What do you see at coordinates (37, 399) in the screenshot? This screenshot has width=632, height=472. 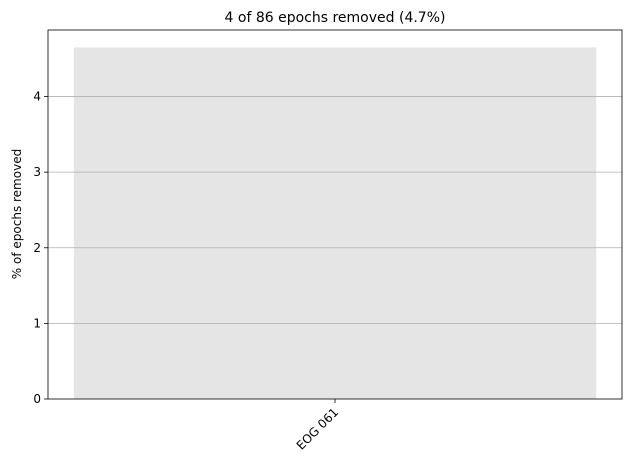 I see `y-tick-label: 0` at bounding box center [37, 399].